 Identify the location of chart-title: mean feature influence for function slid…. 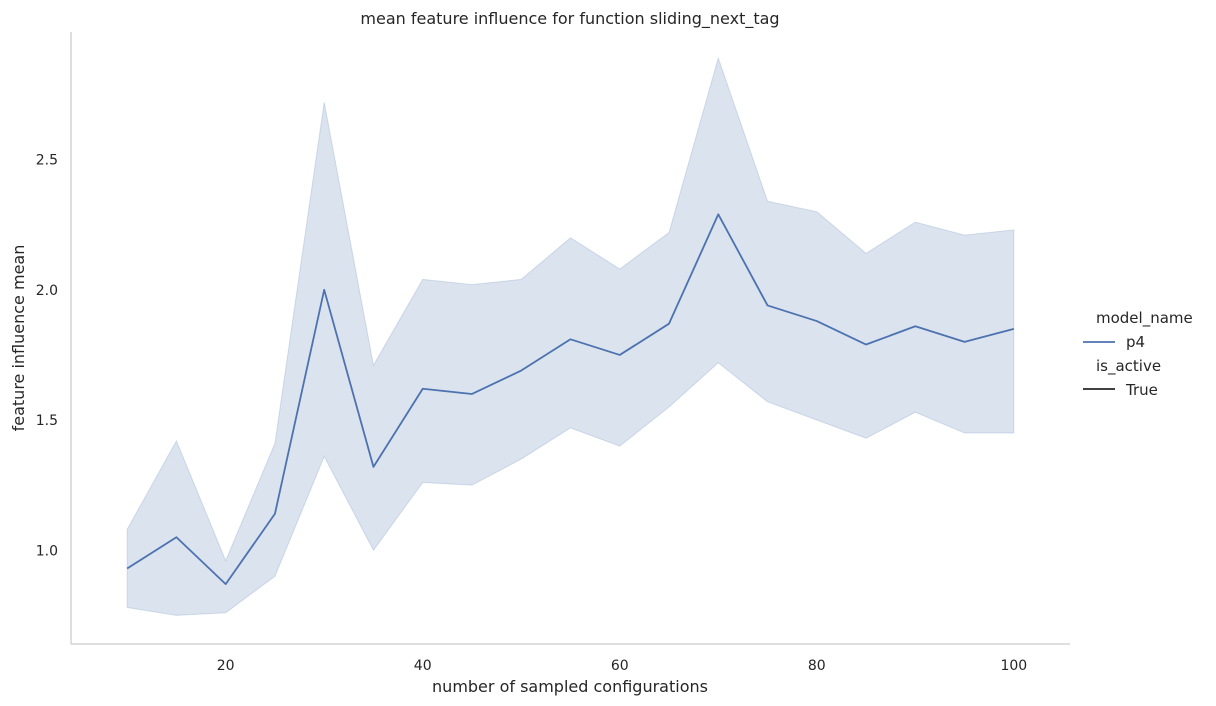
(569, 19).